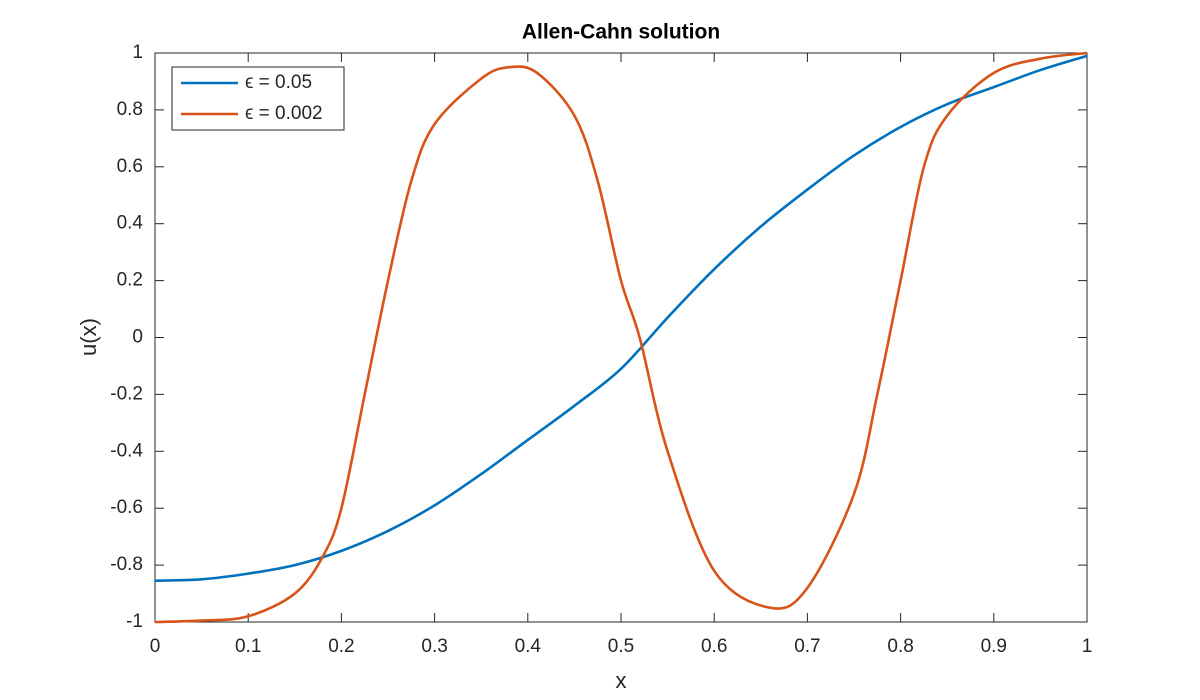  What do you see at coordinates (284, 113) in the screenshot?
I see `legend-label: ϵ = 0.002` at bounding box center [284, 113].